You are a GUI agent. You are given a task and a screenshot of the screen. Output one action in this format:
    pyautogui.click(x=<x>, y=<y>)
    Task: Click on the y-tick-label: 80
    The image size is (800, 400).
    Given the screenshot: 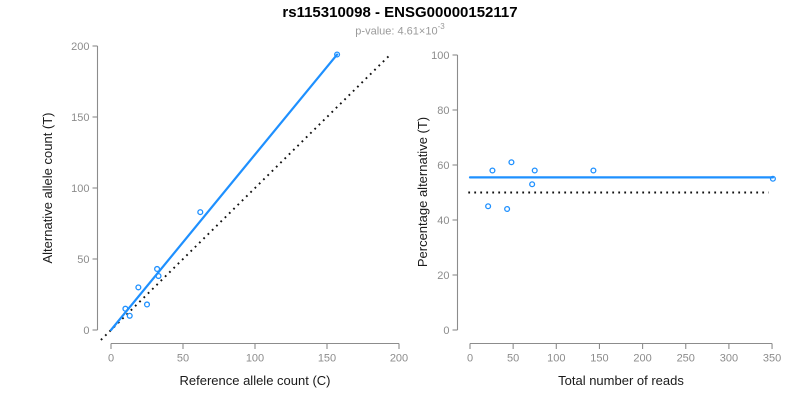 What is the action you would take?
    pyautogui.click(x=443, y=111)
    